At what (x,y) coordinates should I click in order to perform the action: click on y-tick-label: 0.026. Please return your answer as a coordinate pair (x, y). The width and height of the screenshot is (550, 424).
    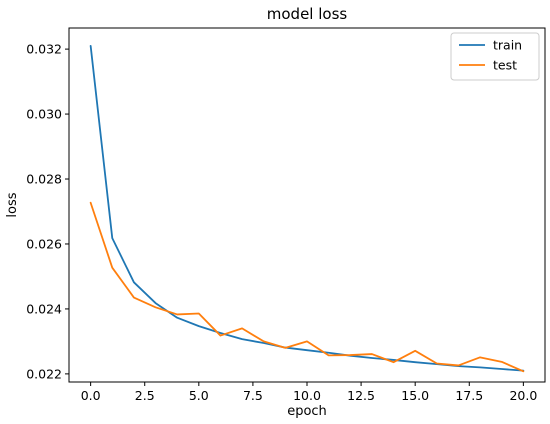
    Looking at the image, I should click on (44, 243).